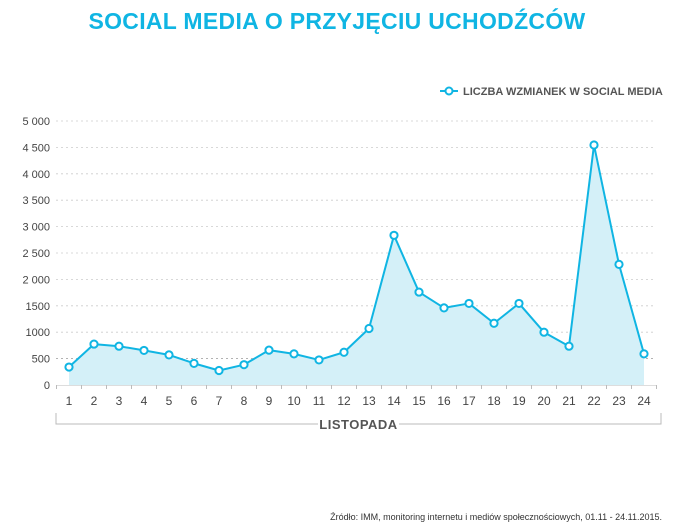  What do you see at coordinates (36, 280) in the screenshot?
I see `y-tick-label: 2 000` at bounding box center [36, 280].